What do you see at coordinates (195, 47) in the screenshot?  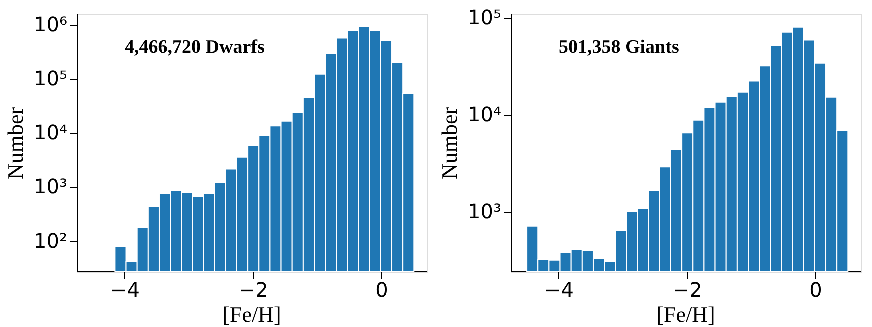 I see `annotation: 4,466,720 Dwarfs` at bounding box center [195, 47].